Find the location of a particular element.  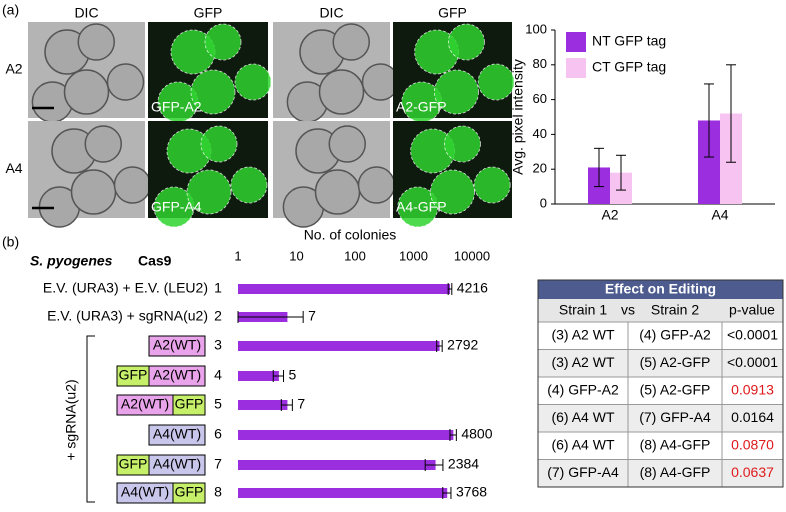

y-tick-label: 0 is located at coordinates (543, 202).